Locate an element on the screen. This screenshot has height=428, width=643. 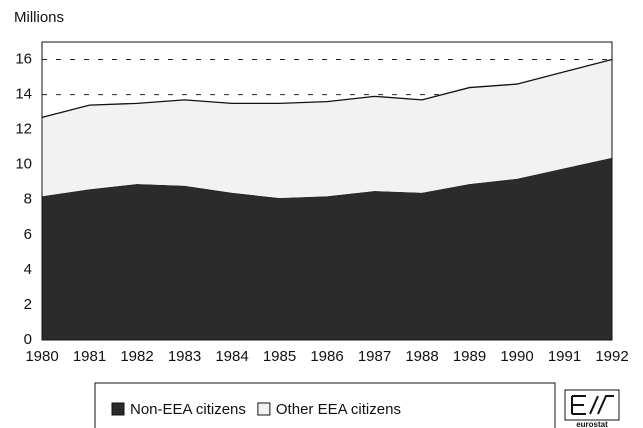
logo-icon is located at coordinates (592, 405).